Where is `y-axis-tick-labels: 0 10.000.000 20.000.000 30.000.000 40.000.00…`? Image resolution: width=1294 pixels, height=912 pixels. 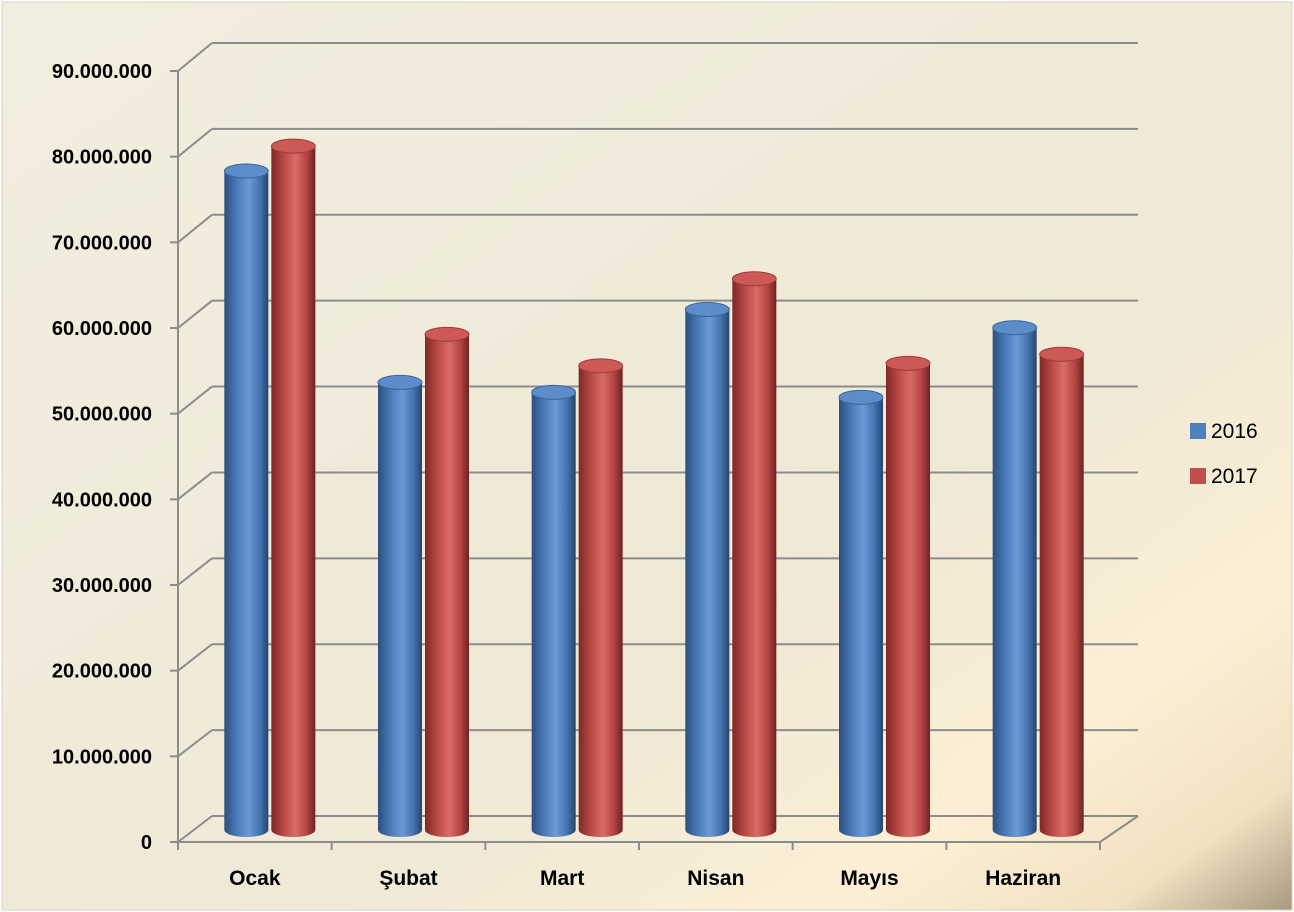 y-axis-tick-labels: 0 10.000.000 20.000.000 30.000.000 40.000.00… is located at coordinates (102, 457).